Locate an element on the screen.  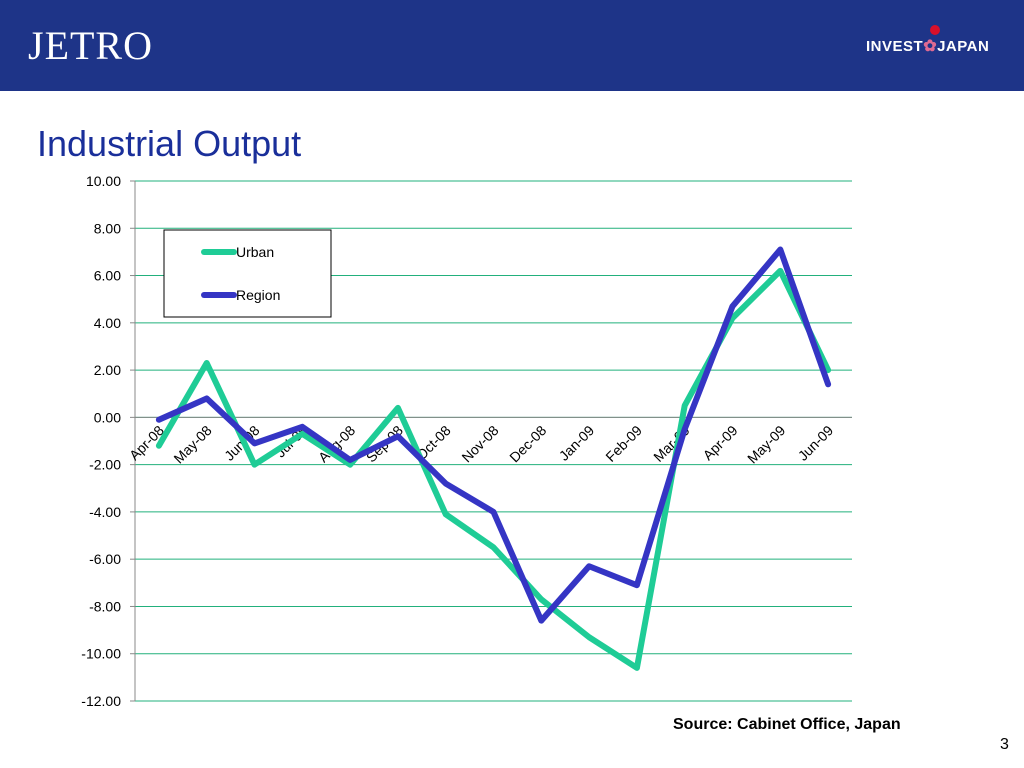
invest-japan-logo: INVEST✿JAPAN is located at coordinates (927, 46).